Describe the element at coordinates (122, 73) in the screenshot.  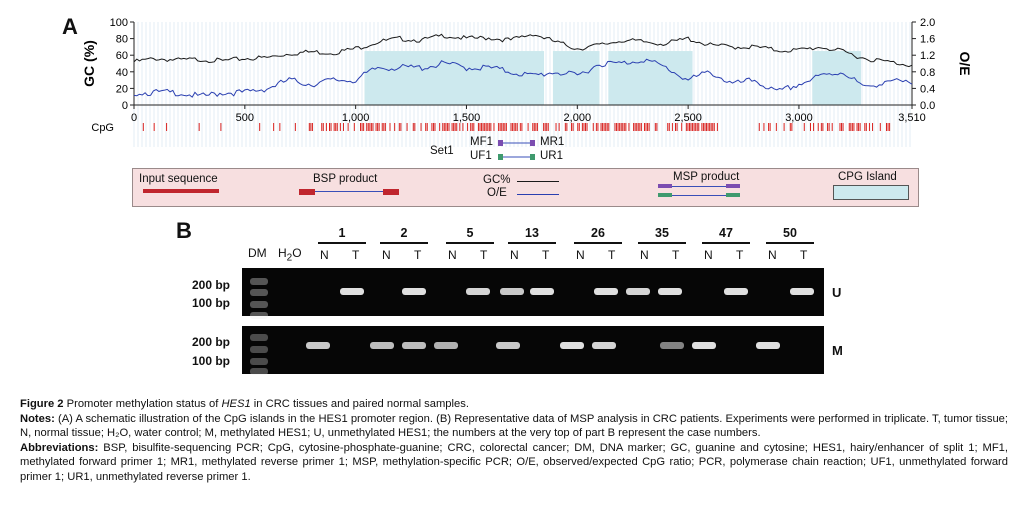
I see `y-left-tick-label: 40` at that location.